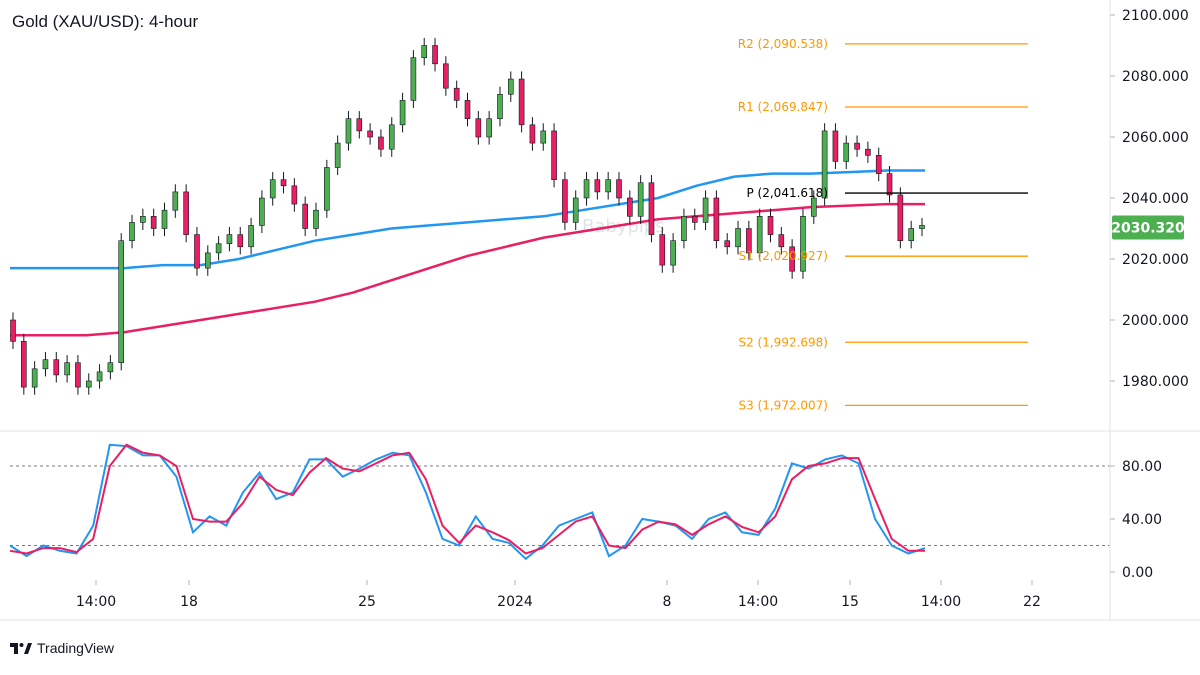 Image resolution: width=1200 pixels, height=675 pixels. What do you see at coordinates (1142, 467) in the screenshot?
I see `osc-tick-label: 80.00` at bounding box center [1142, 467].